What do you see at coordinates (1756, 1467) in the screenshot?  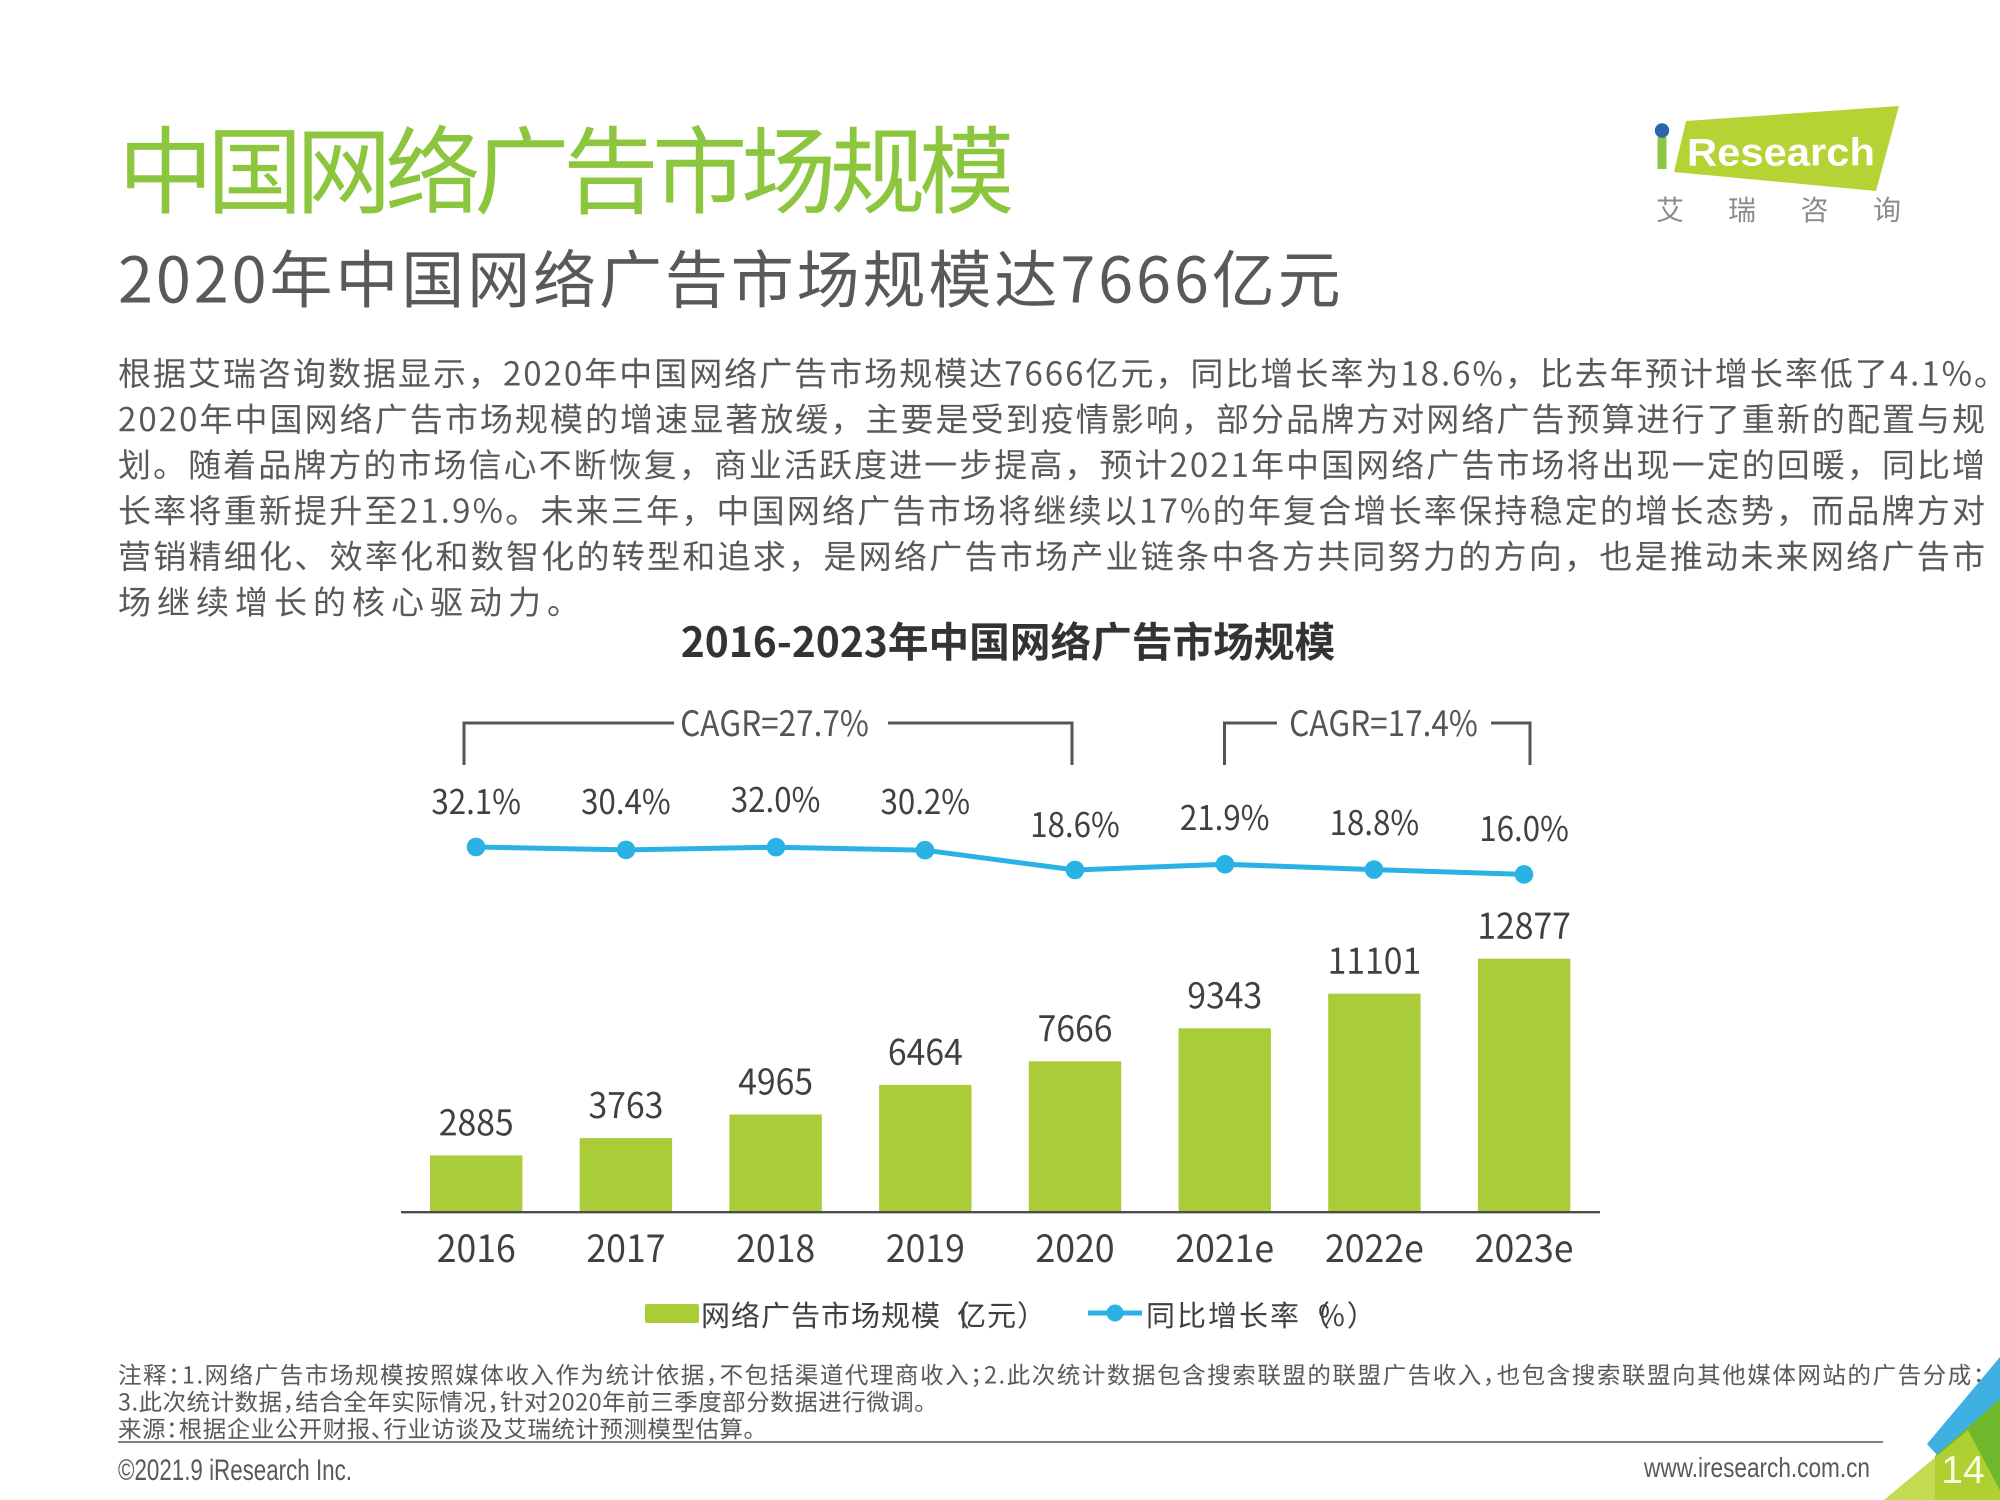 I see `svg-text: www.iresearch.com.cn` at bounding box center [1756, 1467].